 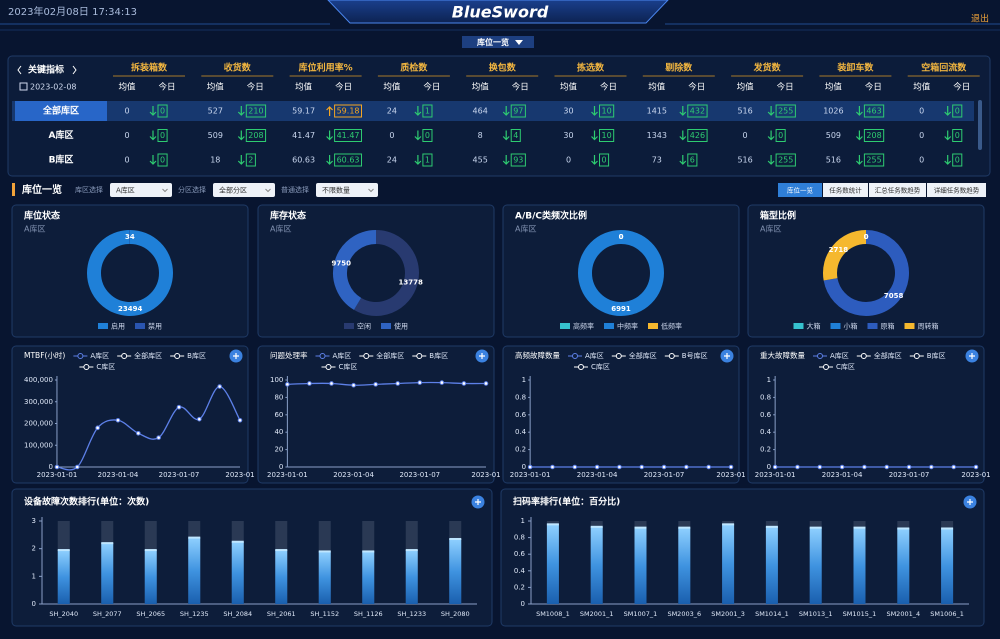 I want to click on row-name: 全部库区, so click(x=60, y=111).